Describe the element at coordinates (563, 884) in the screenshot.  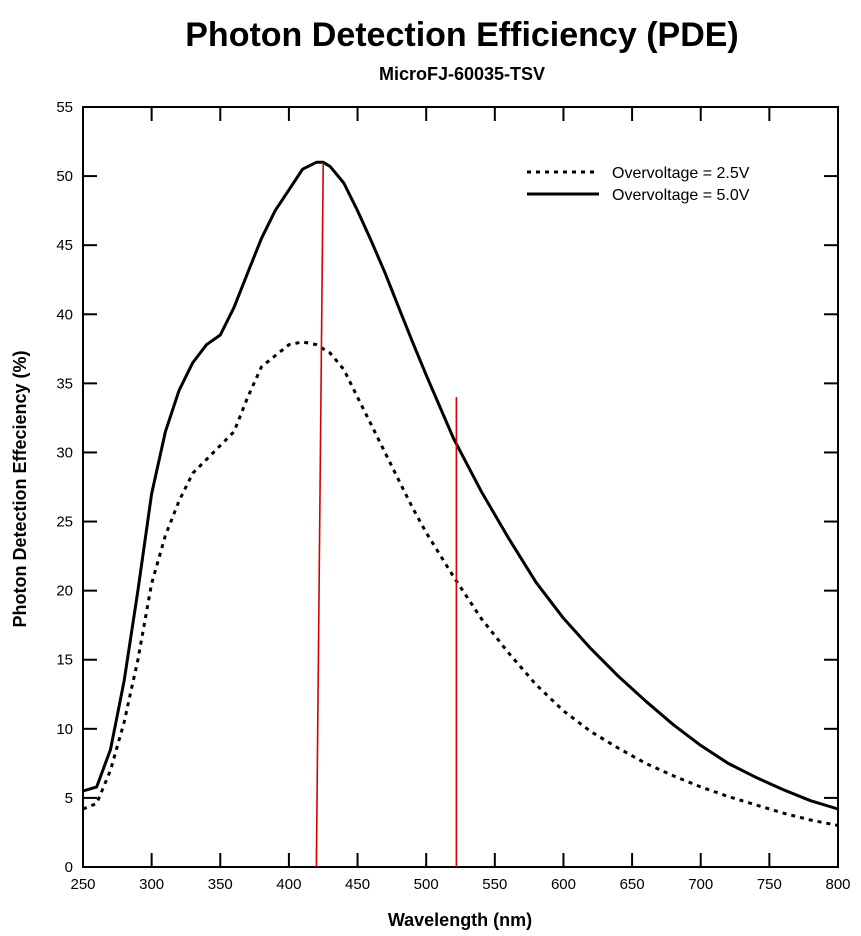
I see `x-tick-label: 600` at that location.